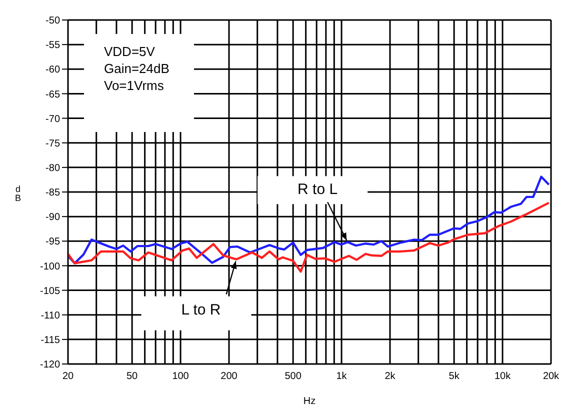  I want to click on x-tick-label: 200, so click(229, 376).